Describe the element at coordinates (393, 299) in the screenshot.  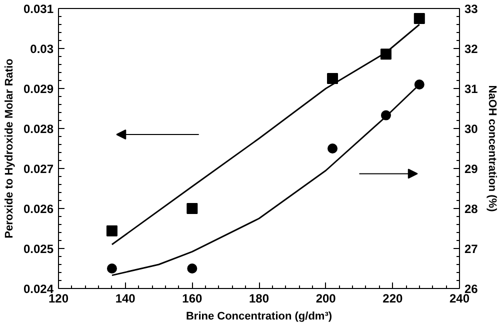
I see `x-tick-label: 220` at that location.